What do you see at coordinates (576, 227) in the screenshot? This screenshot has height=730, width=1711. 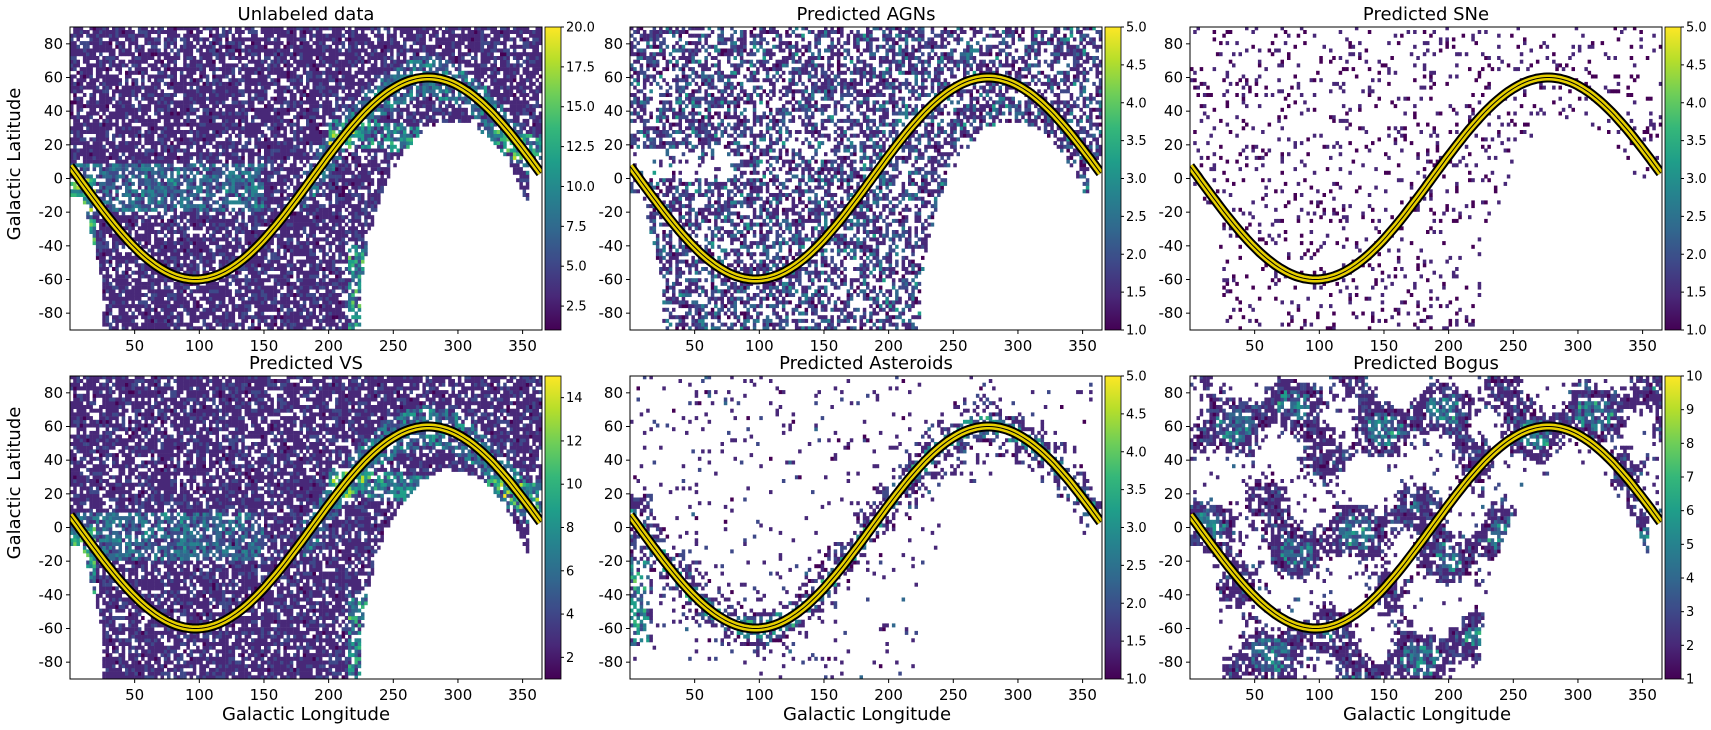 I see `colorbar-tick-label: 7.5` at bounding box center [576, 227].